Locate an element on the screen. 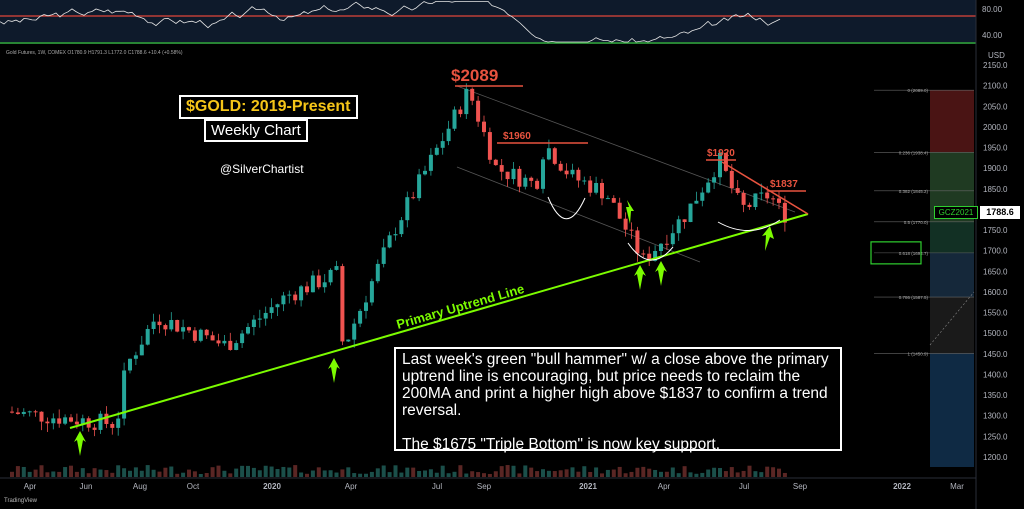 This screenshot has height=509, width=1024. label-1837: $1837 is located at coordinates (784, 184).